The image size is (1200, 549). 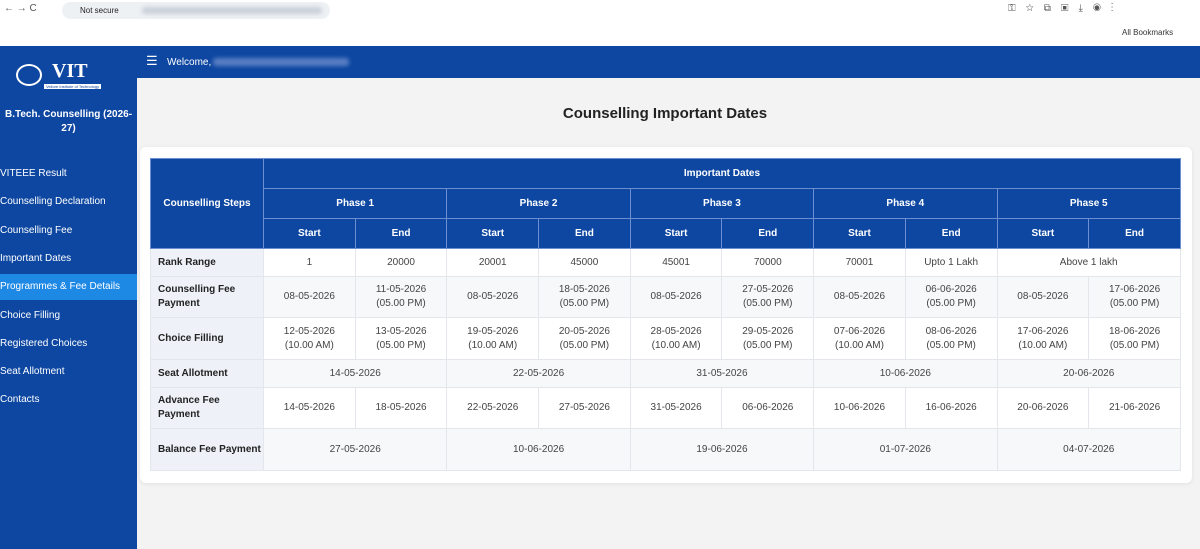 What do you see at coordinates (20, 8) in the screenshot?
I see `nav-buttons: ← → C` at bounding box center [20, 8].